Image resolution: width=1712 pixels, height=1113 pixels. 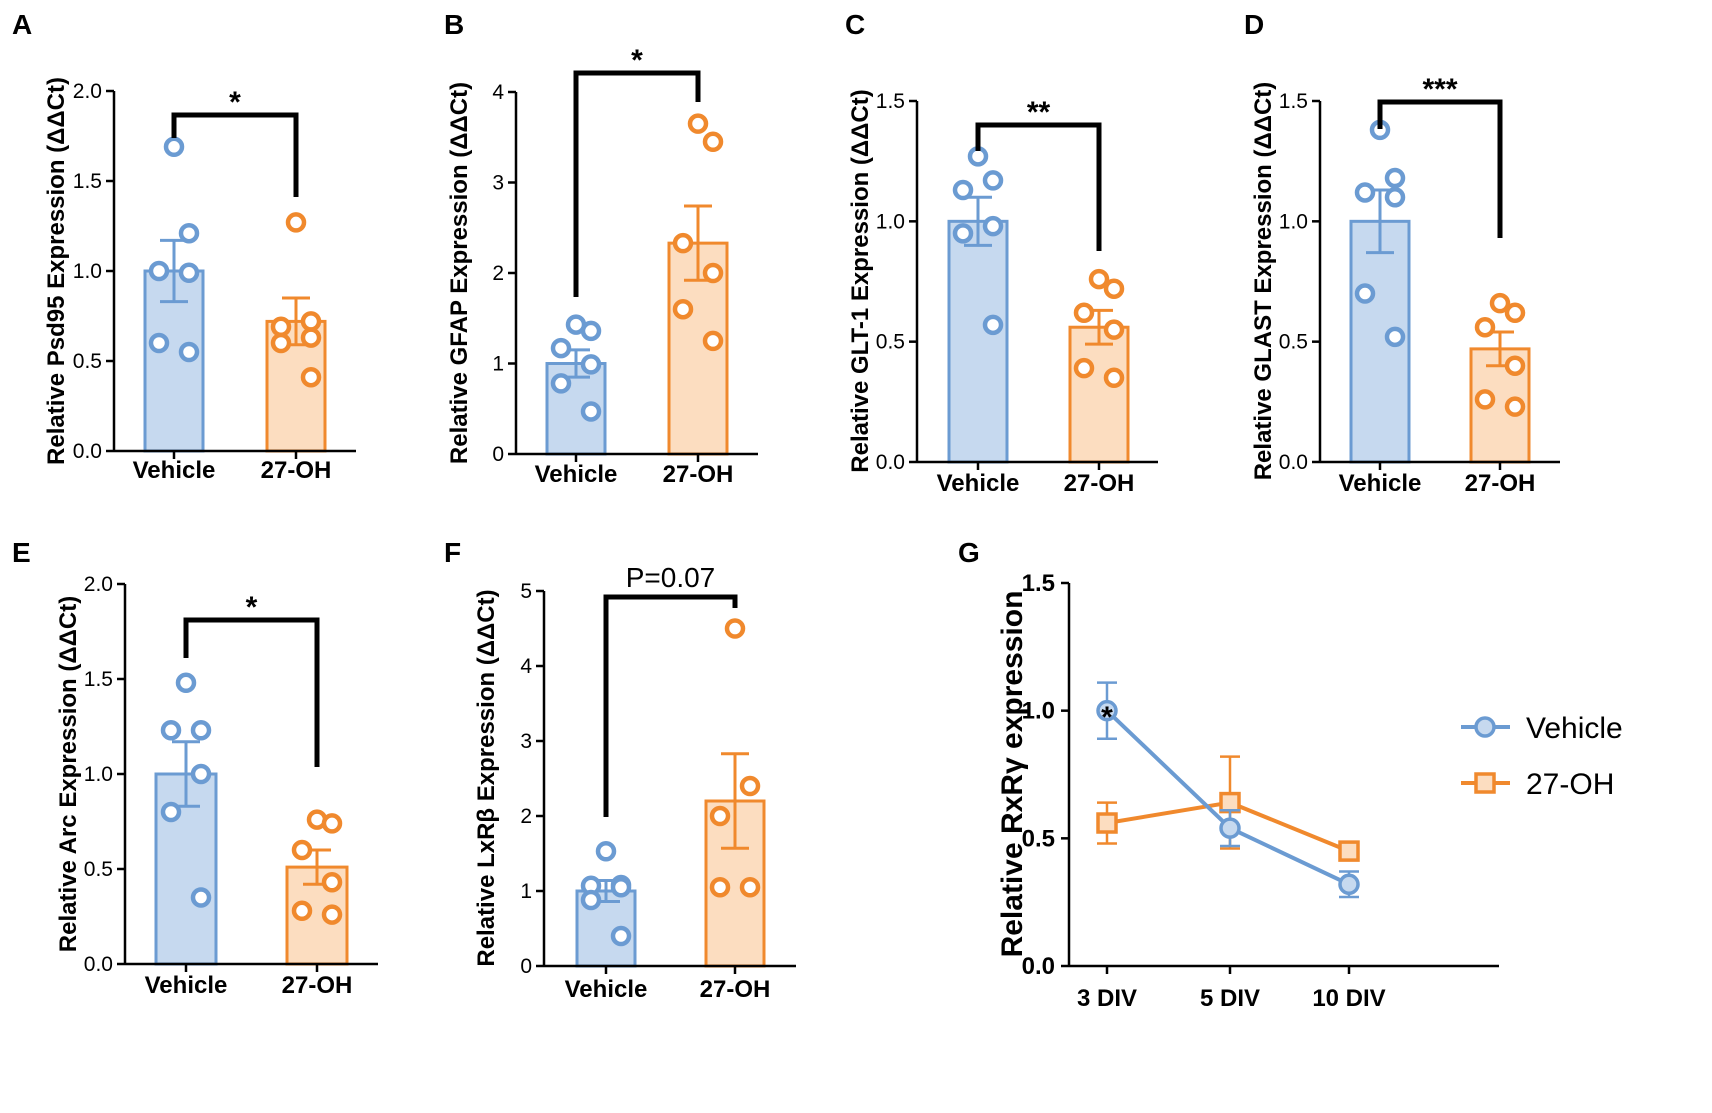 What do you see at coordinates (498, 364) in the screenshot?
I see `y-tick-label: 1` at bounding box center [498, 364].